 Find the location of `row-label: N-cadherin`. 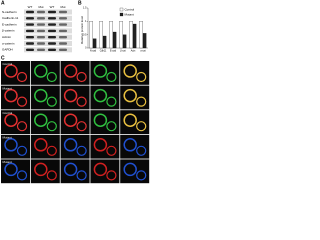

row-label: N-cadherin is located at coordinates (9, 12).